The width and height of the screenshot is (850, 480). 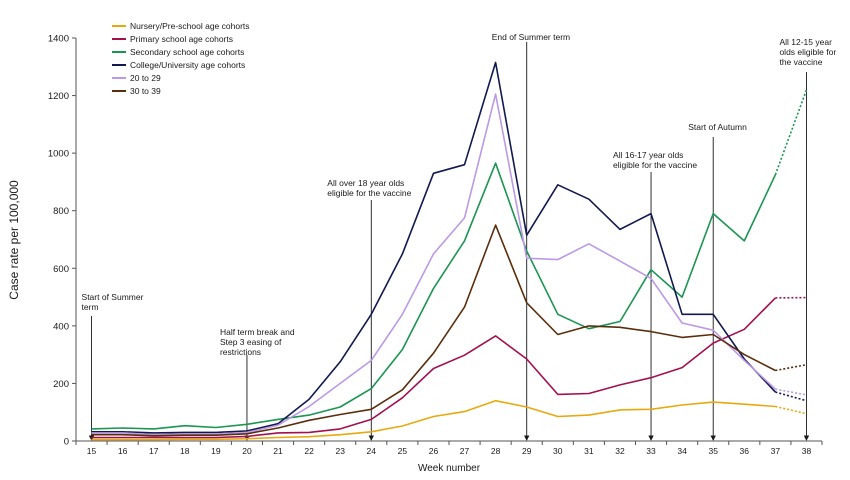 I want to click on y-tick-label: 1200, so click(x=58, y=96).